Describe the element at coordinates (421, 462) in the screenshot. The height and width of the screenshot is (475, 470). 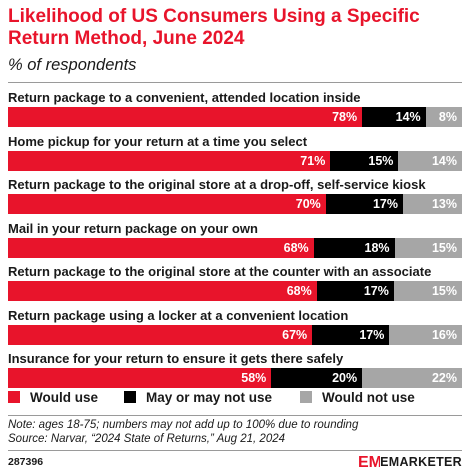
I see `emarketer-logo-text: EMARKETER` at that location.